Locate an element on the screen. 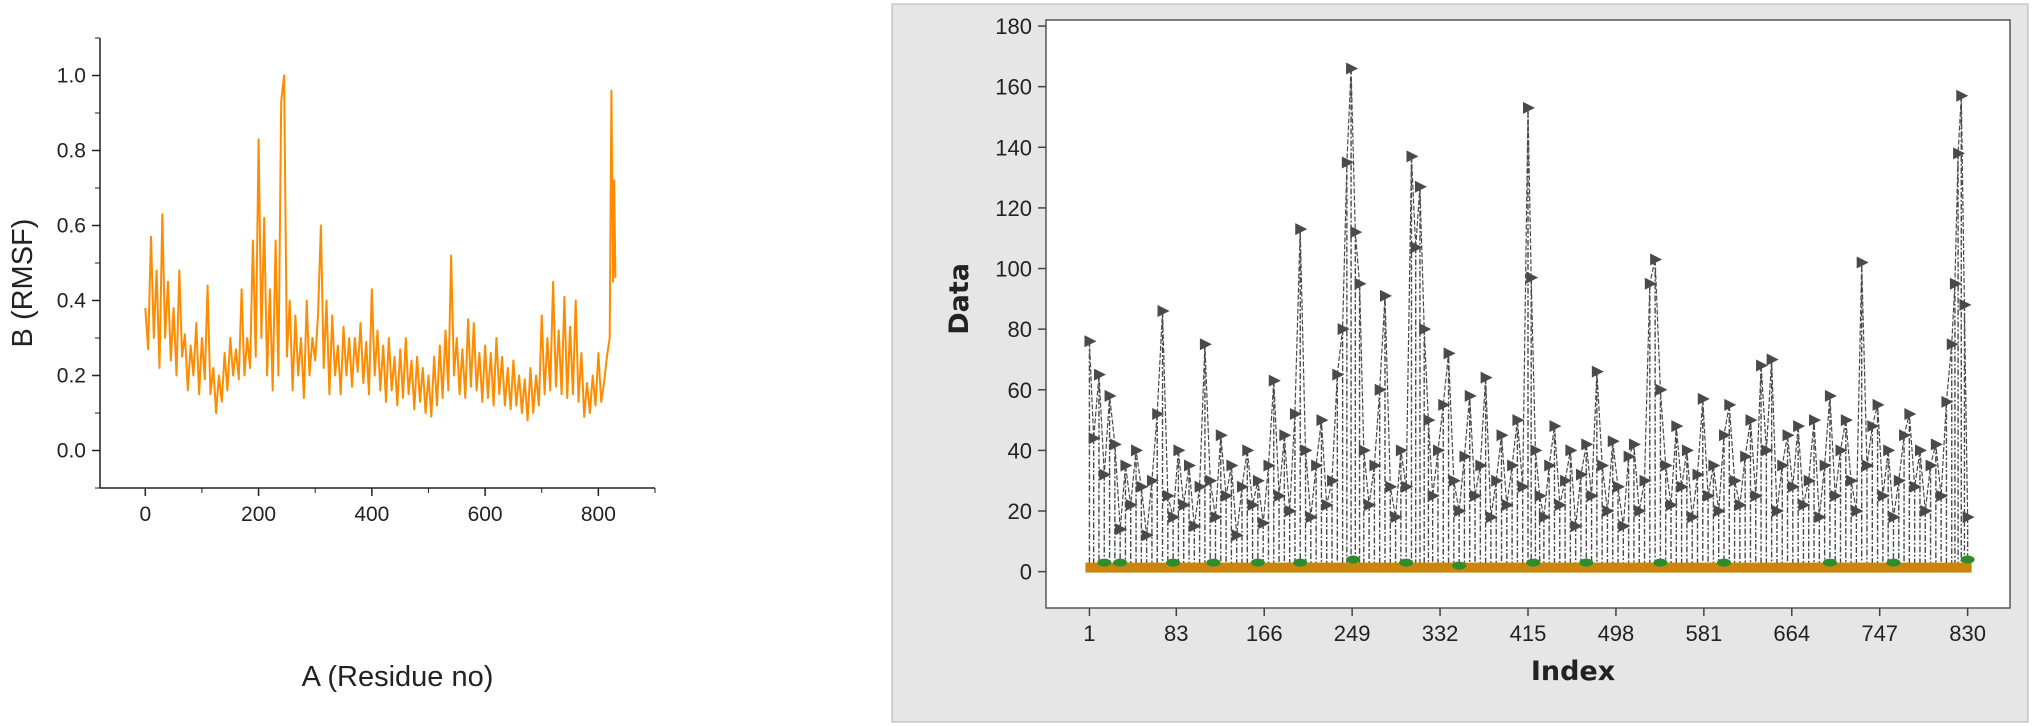 This screenshot has width=2032, height=727. right-x-tick-label: 83 is located at coordinates (1176, 633).